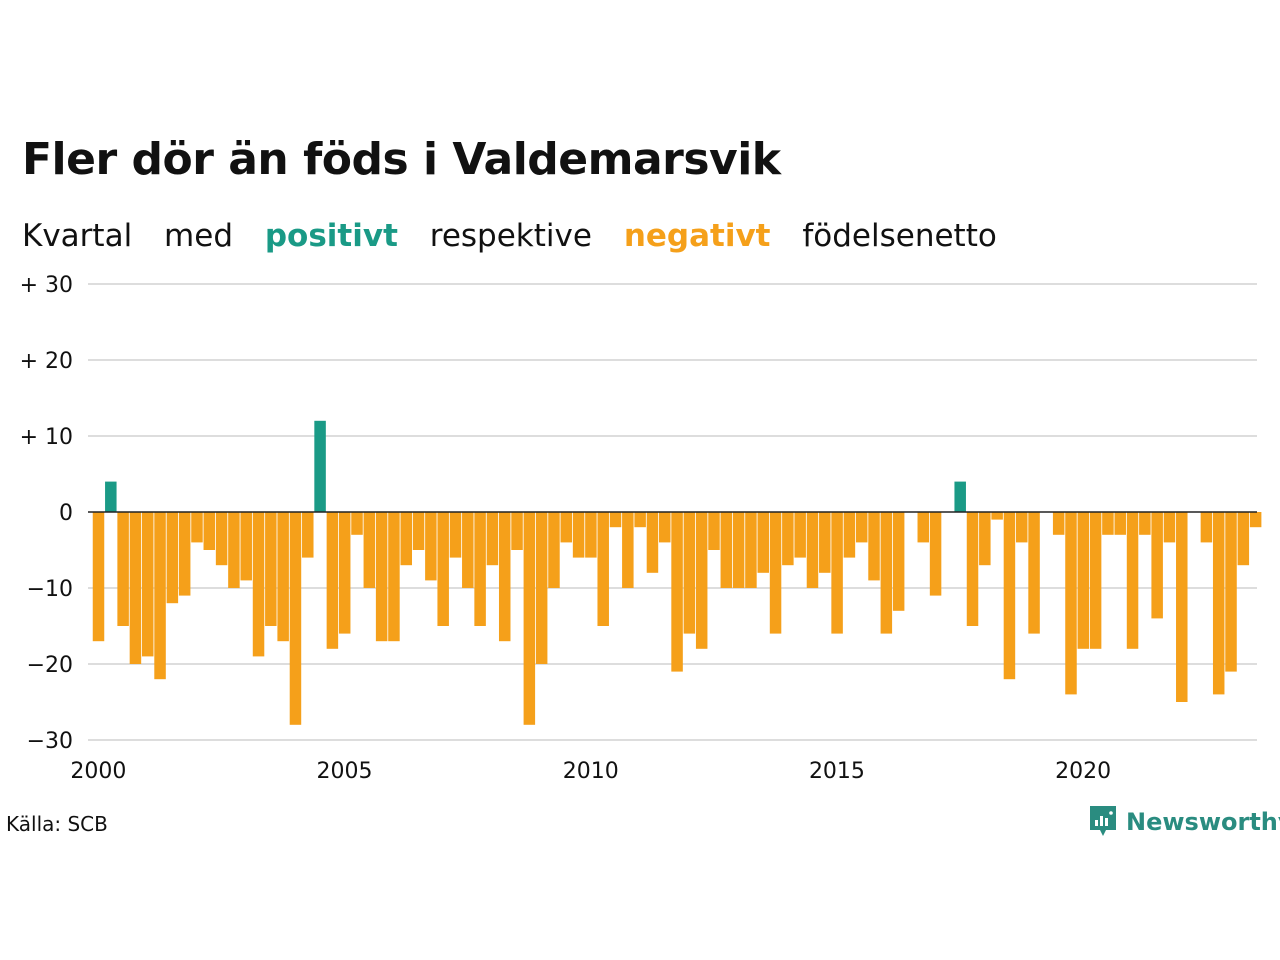 The width and height of the screenshot is (1280, 960). I want to click on subtitle-word-kvartal: Kvartal, so click(77, 236).